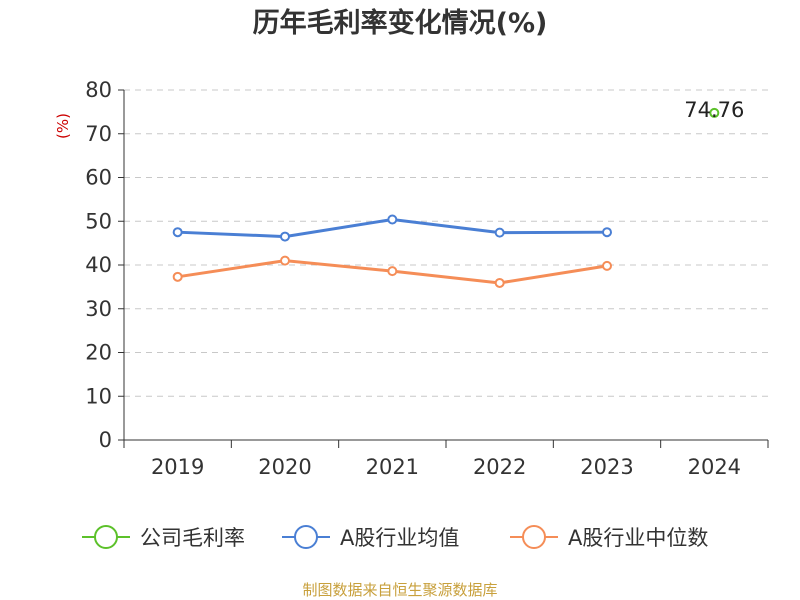 This screenshot has width=800, height=600. I want to click on legend-label: A股行业均值, so click(399, 538).